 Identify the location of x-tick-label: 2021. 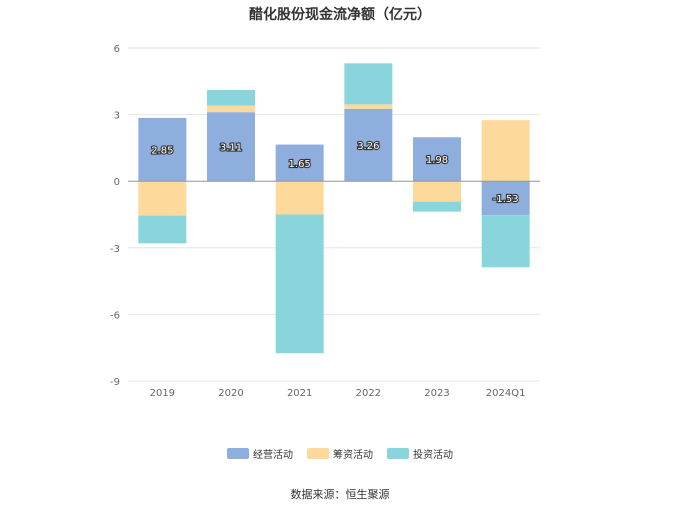
(299, 393).